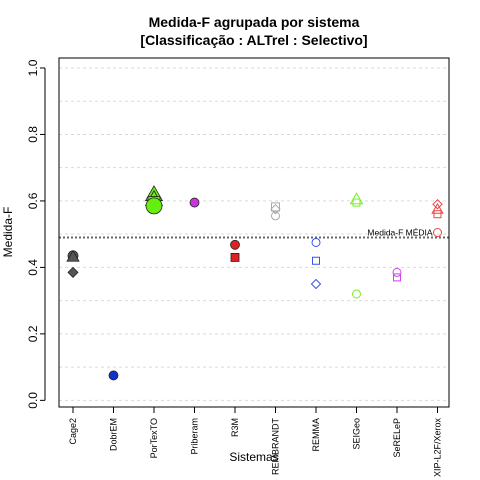  I want to click on y-tick-label: 0.8, so click(33, 134).